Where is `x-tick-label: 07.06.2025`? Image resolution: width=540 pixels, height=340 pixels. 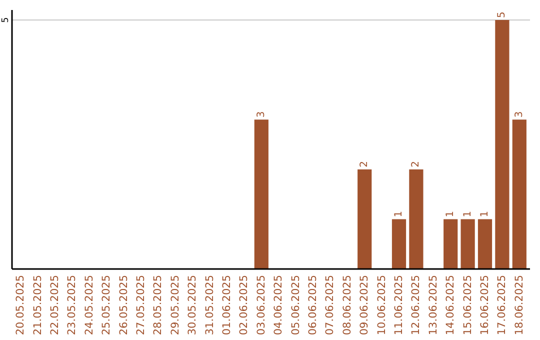 x-tick-label: 07.06.2025 is located at coordinates (330, 305).